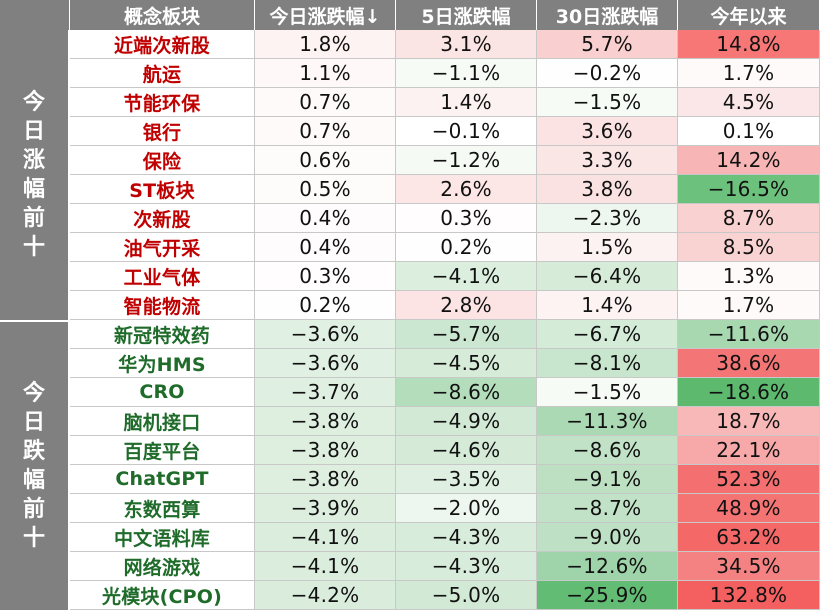 This screenshot has width=820, height=610. I want to click on table-row: 中文语料库 −4.1% −4.3% −9.0% 63.2%, so click(445, 537).